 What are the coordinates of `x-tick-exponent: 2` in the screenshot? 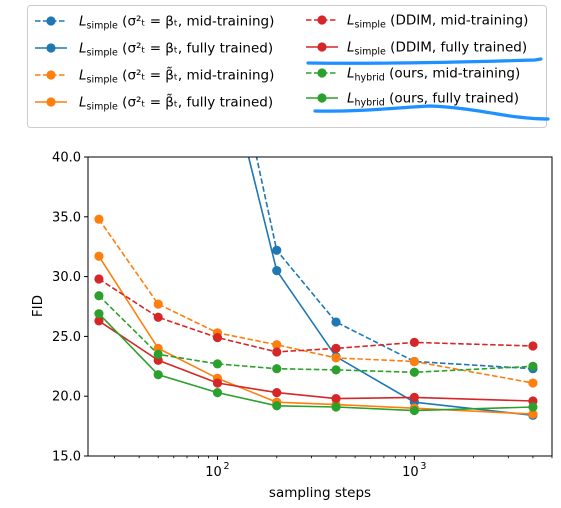 It's located at (226, 466).